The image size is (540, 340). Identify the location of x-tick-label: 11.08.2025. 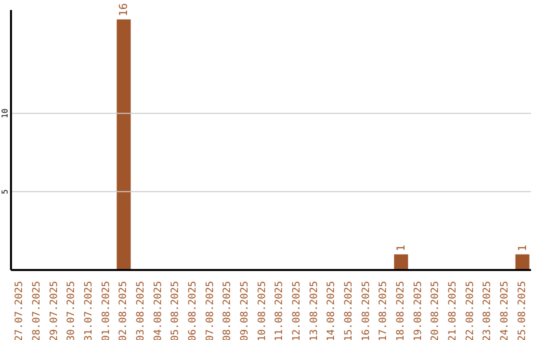
(280, 310).